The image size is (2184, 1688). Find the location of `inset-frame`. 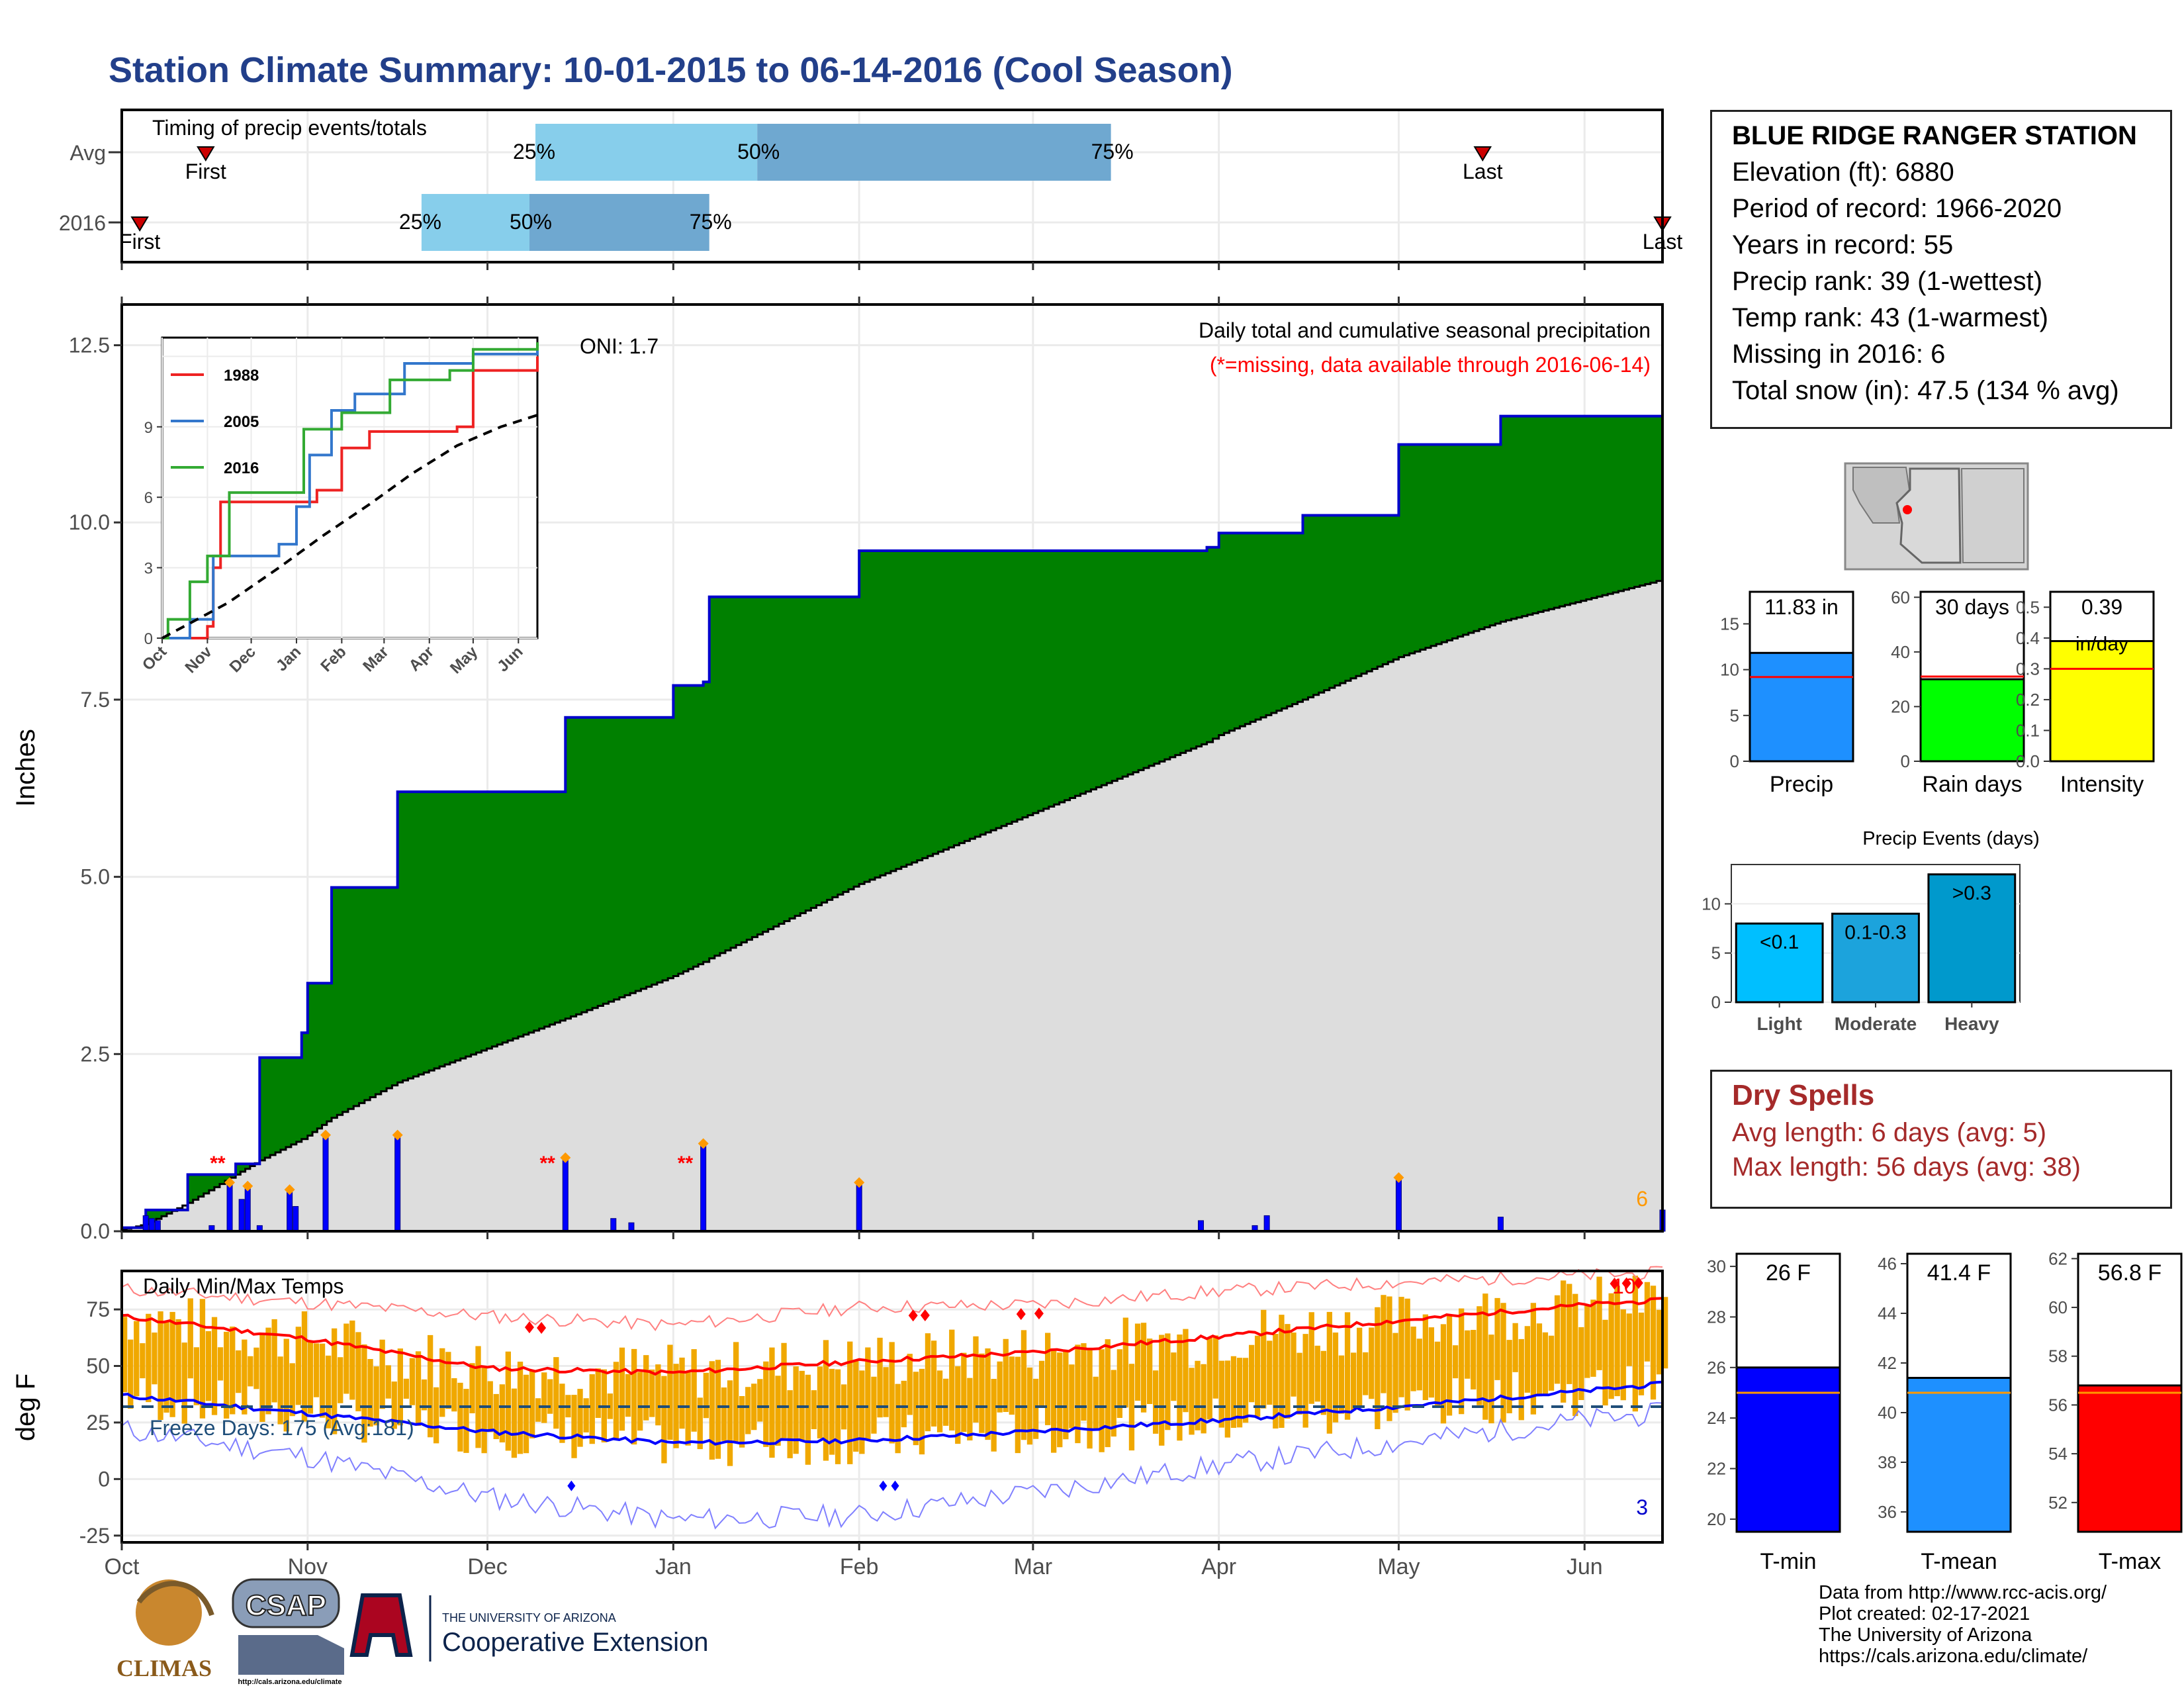

inset-frame is located at coordinates (350, 487).